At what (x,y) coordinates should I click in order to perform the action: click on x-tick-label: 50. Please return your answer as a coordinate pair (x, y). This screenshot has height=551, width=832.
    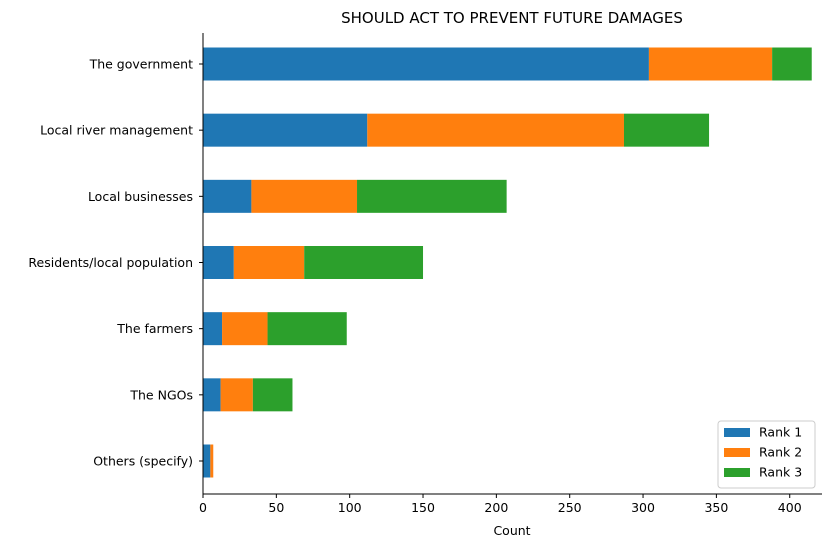
    Looking at the image, I should click on (276, 507).